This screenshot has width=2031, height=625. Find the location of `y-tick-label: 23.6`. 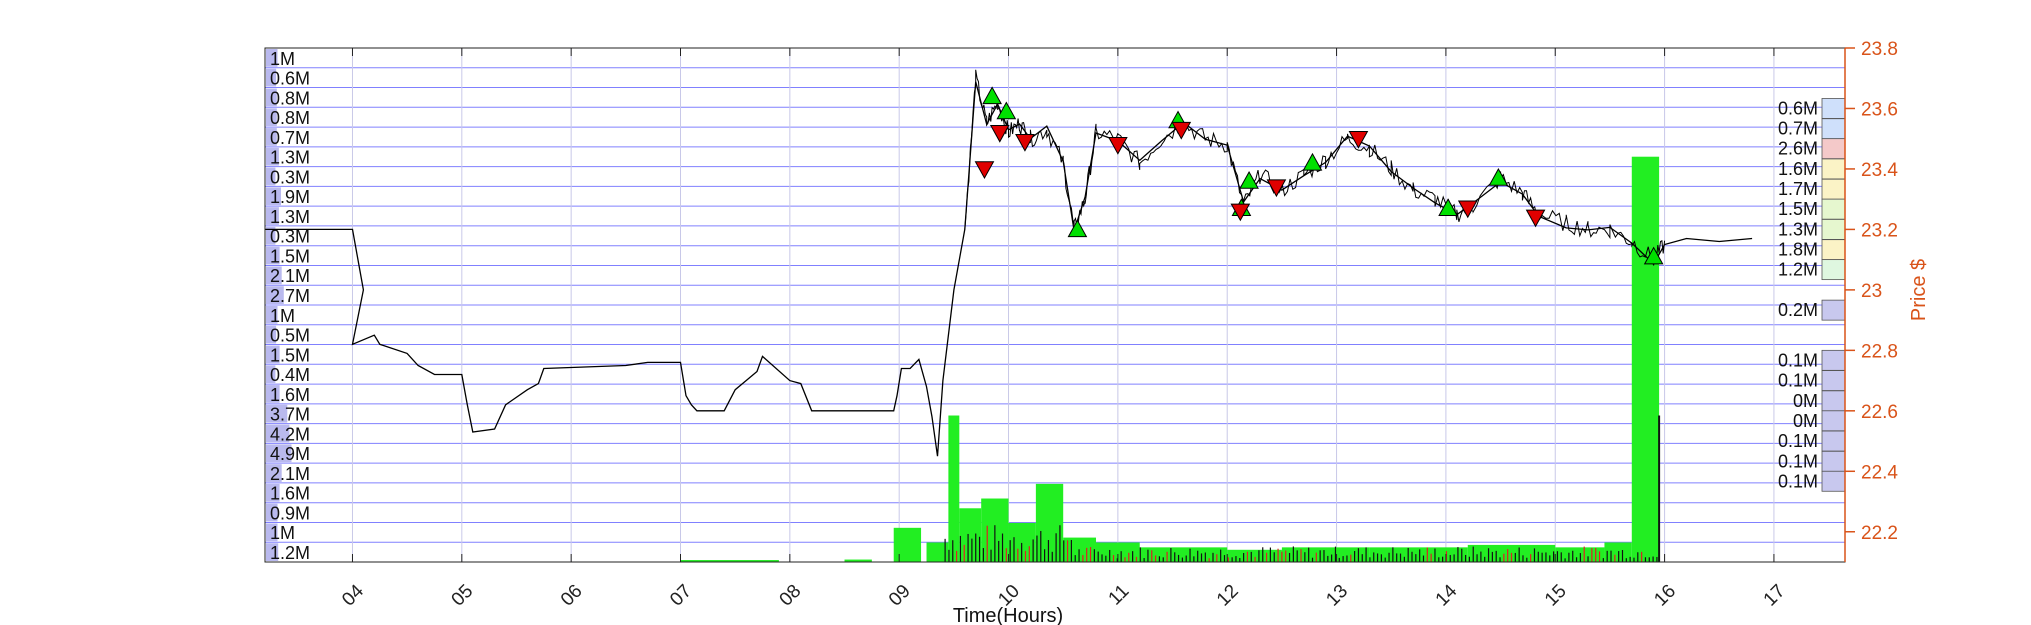

y-tick-label: 23.6 is located at coordinates (1879, 109).